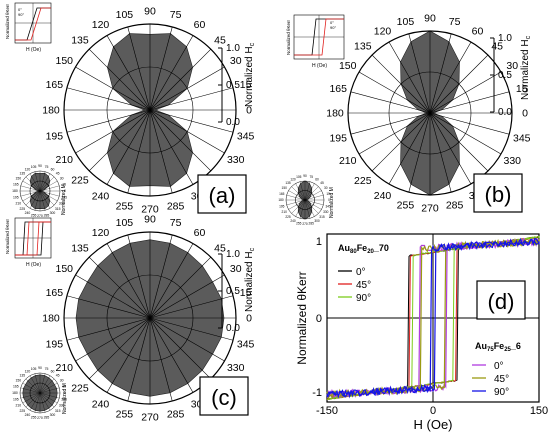  I want to click on y-tick-0: 0, so click(319, 319).